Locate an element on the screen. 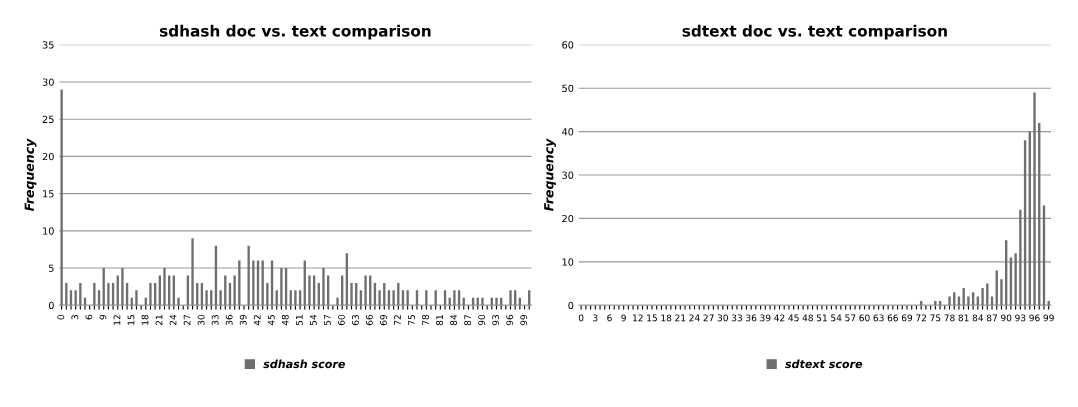 The width and height of the screenshot is (1078, 407). x-tick-label: 72 is located at coordinates (921, 318).